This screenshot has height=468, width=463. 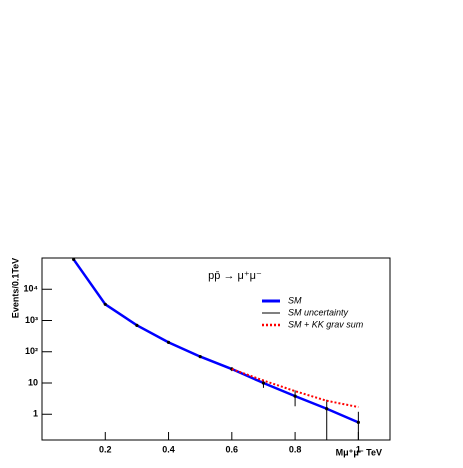 I want to click on y-tick-label: 10³, so click(x=31, y=320).